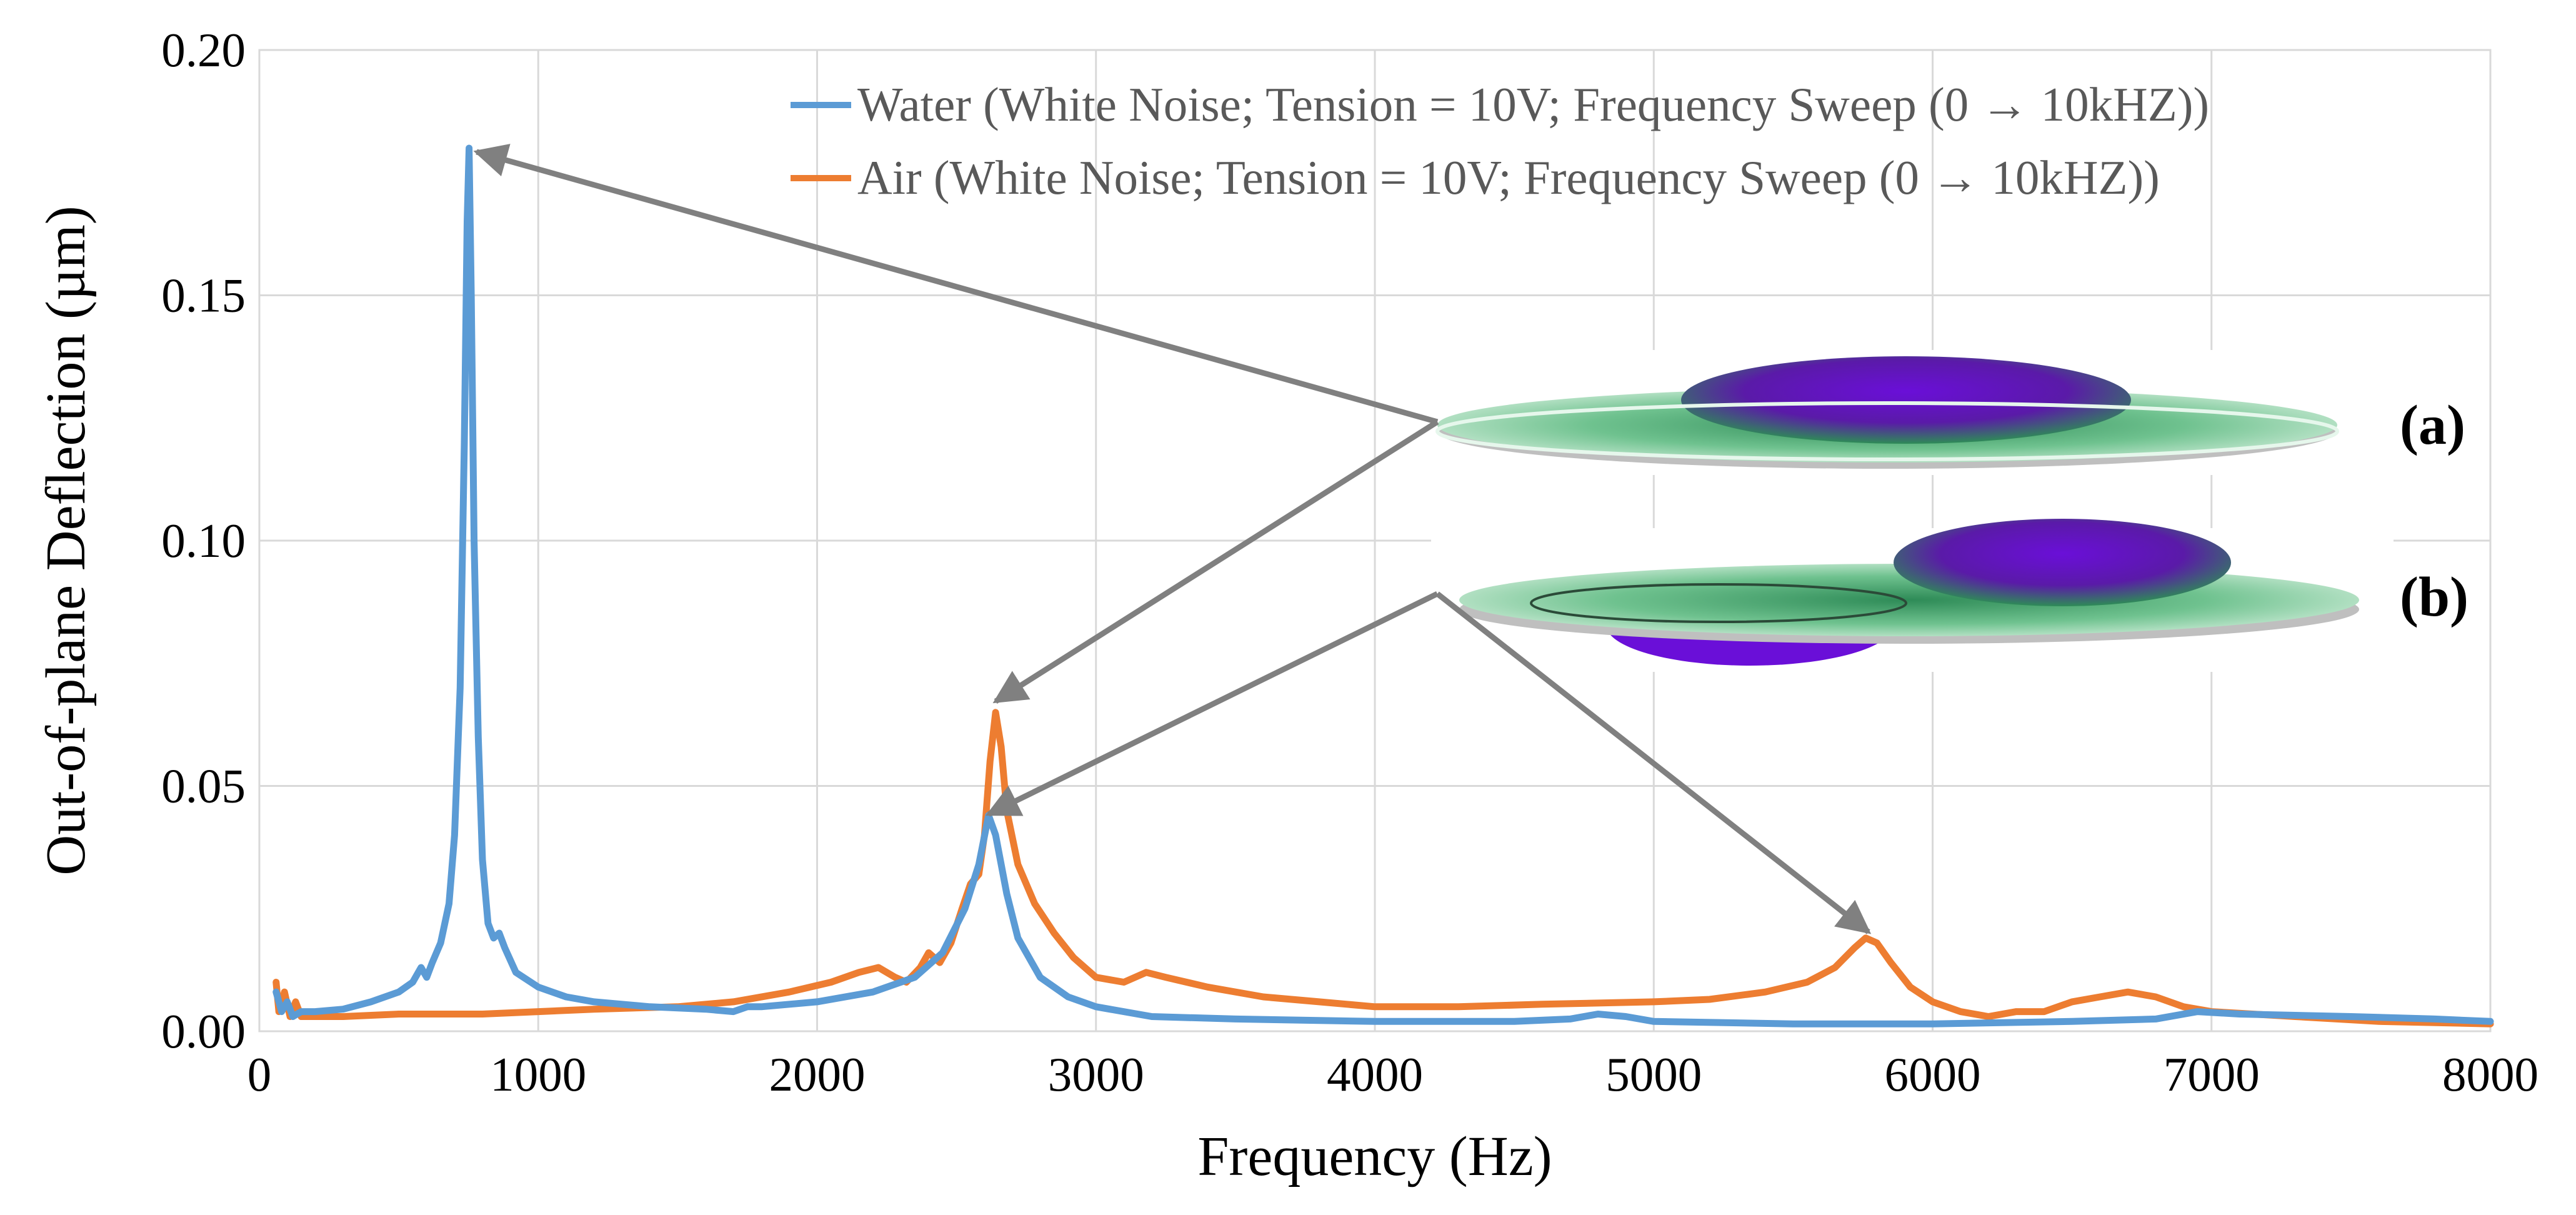  Describe the element at coordinates (2434, 597) in the screenshot. I see `inset-label-b: (b)` at that location.